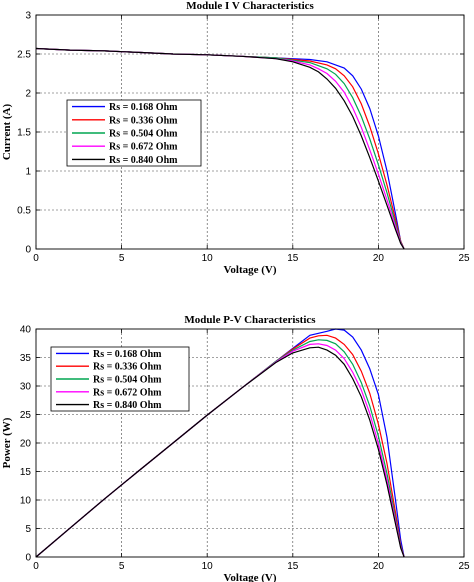 Image resolution: width=474 pixels, height=582 pixels. Describe the element at coordinates (28, 172) in the screenshot. I see `y-tick-label: 1` at that location.